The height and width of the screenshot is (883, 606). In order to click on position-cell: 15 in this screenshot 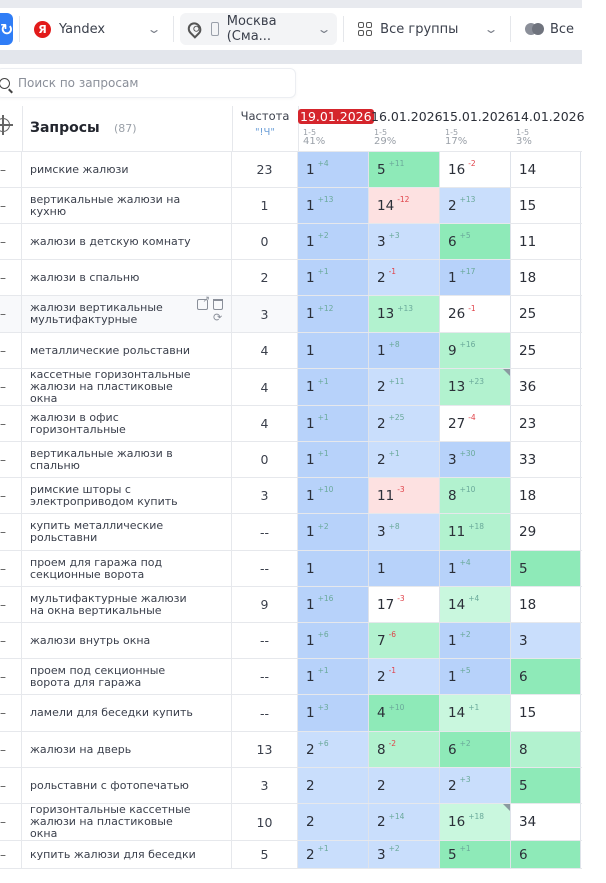, I will do `click(546, 713)`.